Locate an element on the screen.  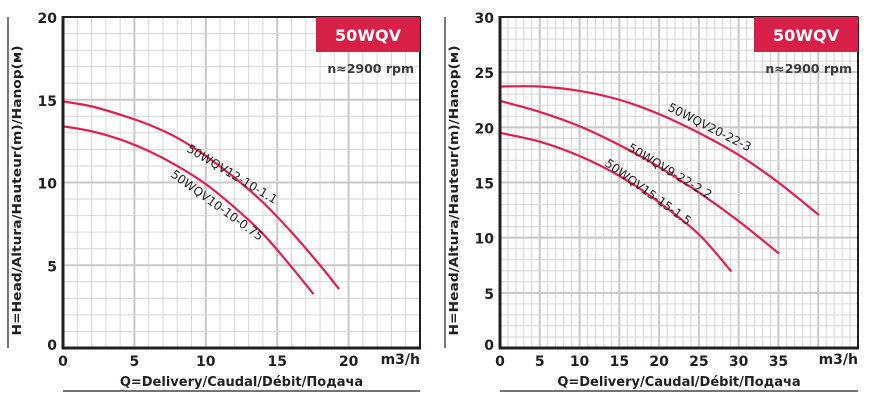
curve-50WQV10-10-0.75 is located at coordinates (187, 210).